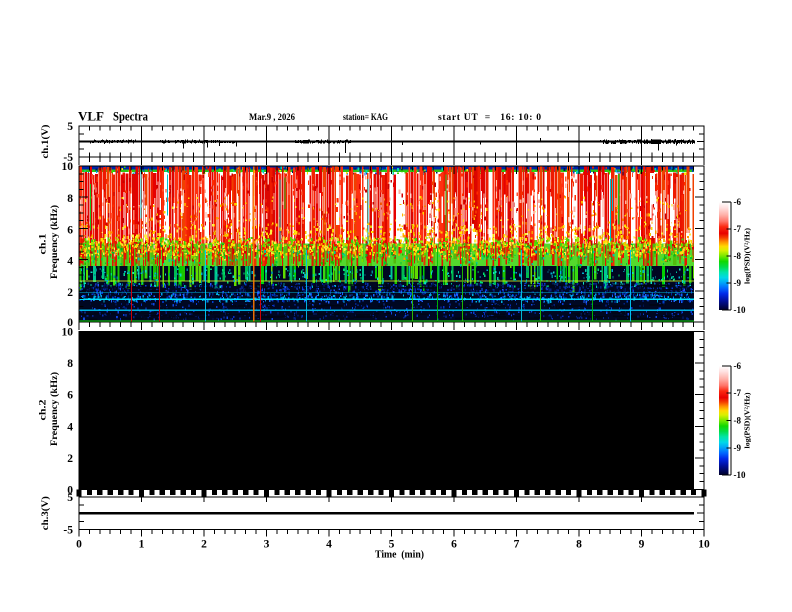 The image size is (792, 612). I want to click on svg-text: Time (min), so click(399, 555).